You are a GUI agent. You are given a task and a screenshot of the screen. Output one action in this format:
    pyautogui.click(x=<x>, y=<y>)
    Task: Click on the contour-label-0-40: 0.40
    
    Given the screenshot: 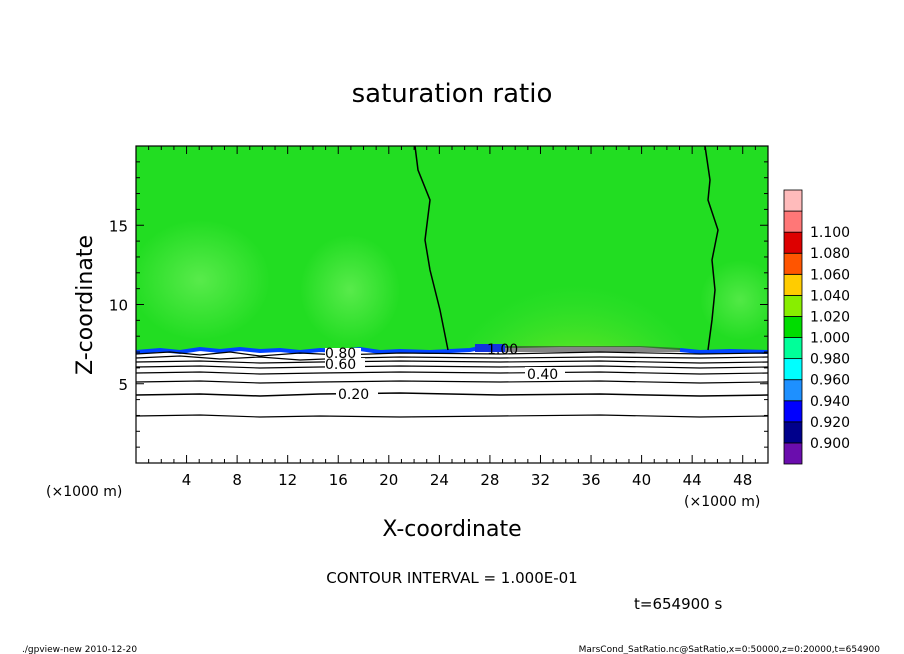 What is the action you would take?
    pyautogui.click(x=542, y=375)
    